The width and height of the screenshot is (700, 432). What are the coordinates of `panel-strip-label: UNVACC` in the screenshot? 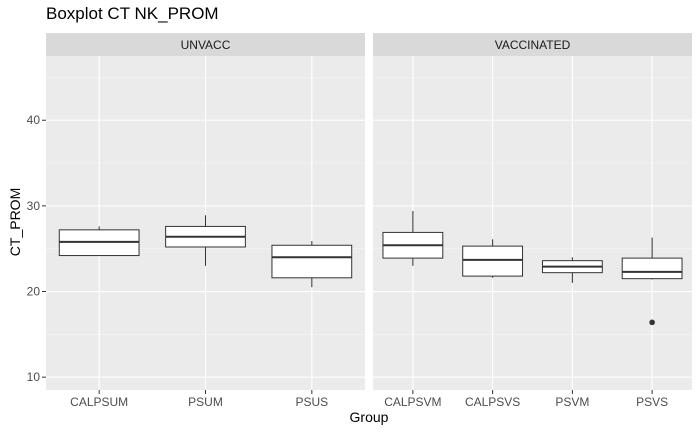 It's located at (206, 45).